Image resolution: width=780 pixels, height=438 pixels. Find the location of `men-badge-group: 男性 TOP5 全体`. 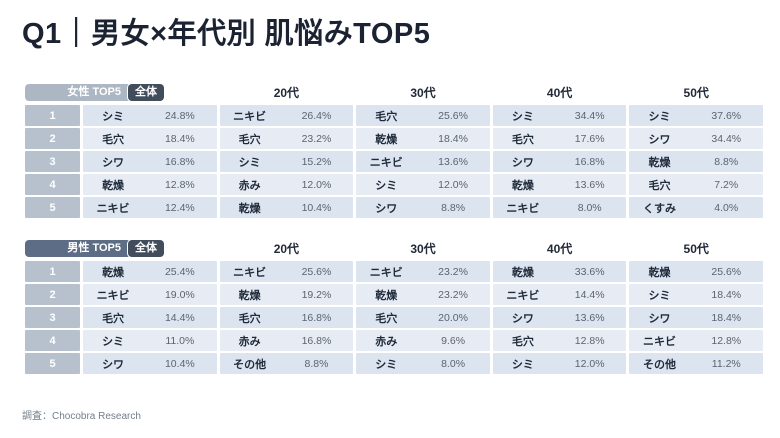

men-badge-group: 男性 TOP5 全体 is located at coordinates (121, 248).